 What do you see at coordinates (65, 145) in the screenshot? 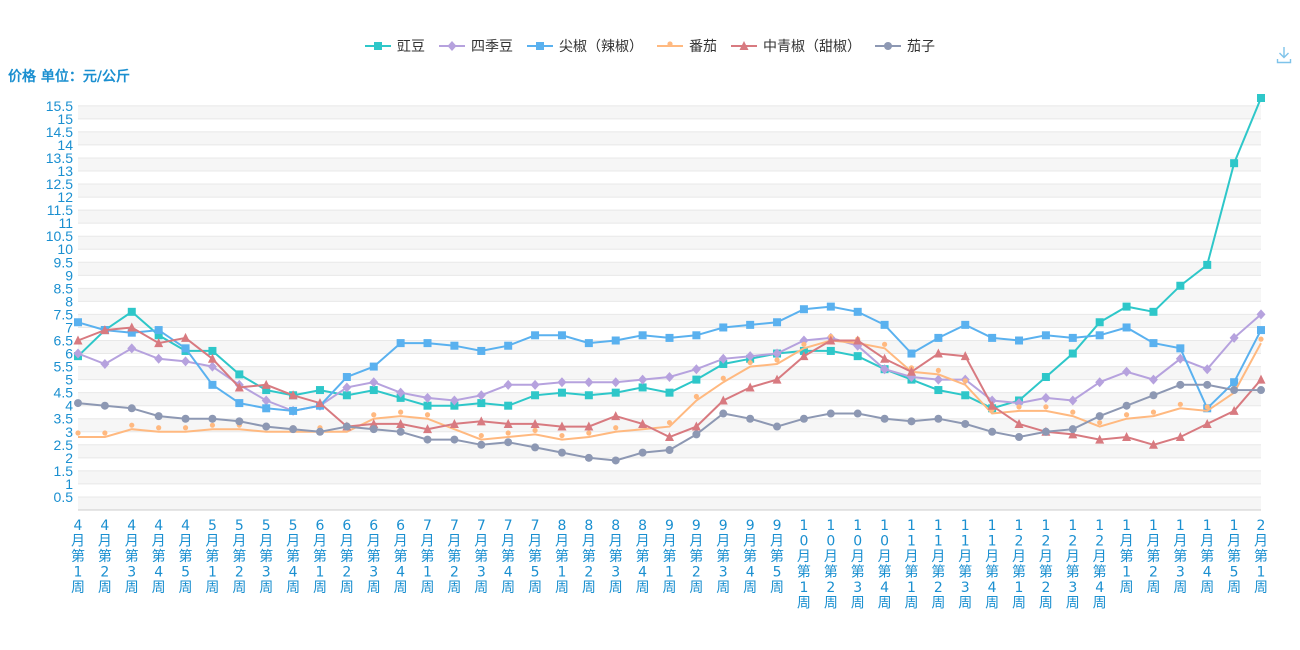
I see `y-tick-label: 14` at bounding box center [65, 145].